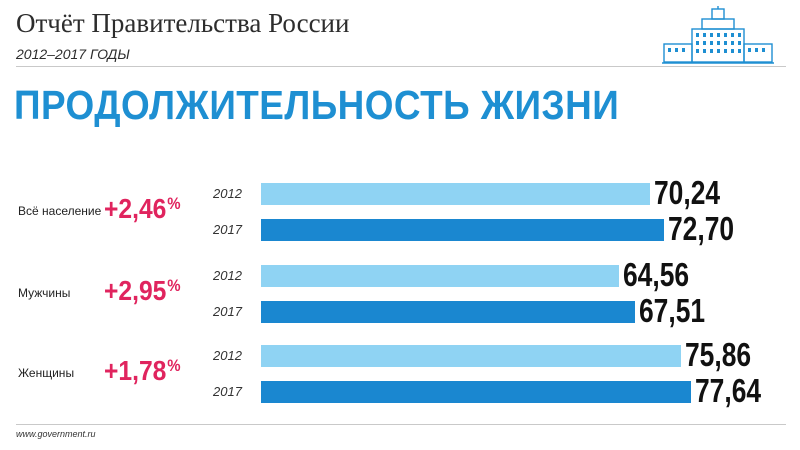 Image resolution: width=800 pixels, height=450 pixels. What do you see at coordinates (183, 23) in the screenshot?
I see `report-title: Отчёт Правительства России` at bounding box center [183, 23].